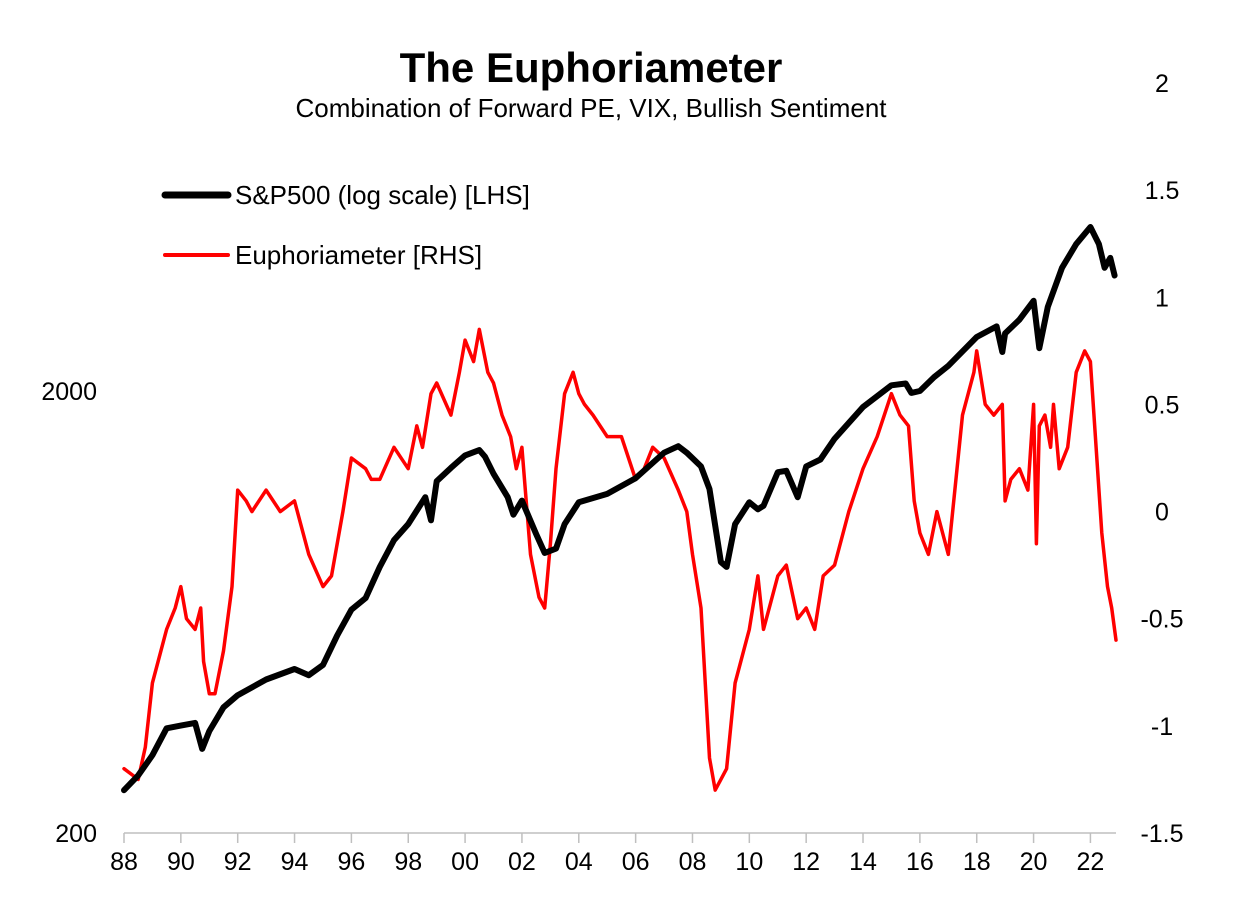  I want to click on x-tick-label: 10, so click(749, 862).